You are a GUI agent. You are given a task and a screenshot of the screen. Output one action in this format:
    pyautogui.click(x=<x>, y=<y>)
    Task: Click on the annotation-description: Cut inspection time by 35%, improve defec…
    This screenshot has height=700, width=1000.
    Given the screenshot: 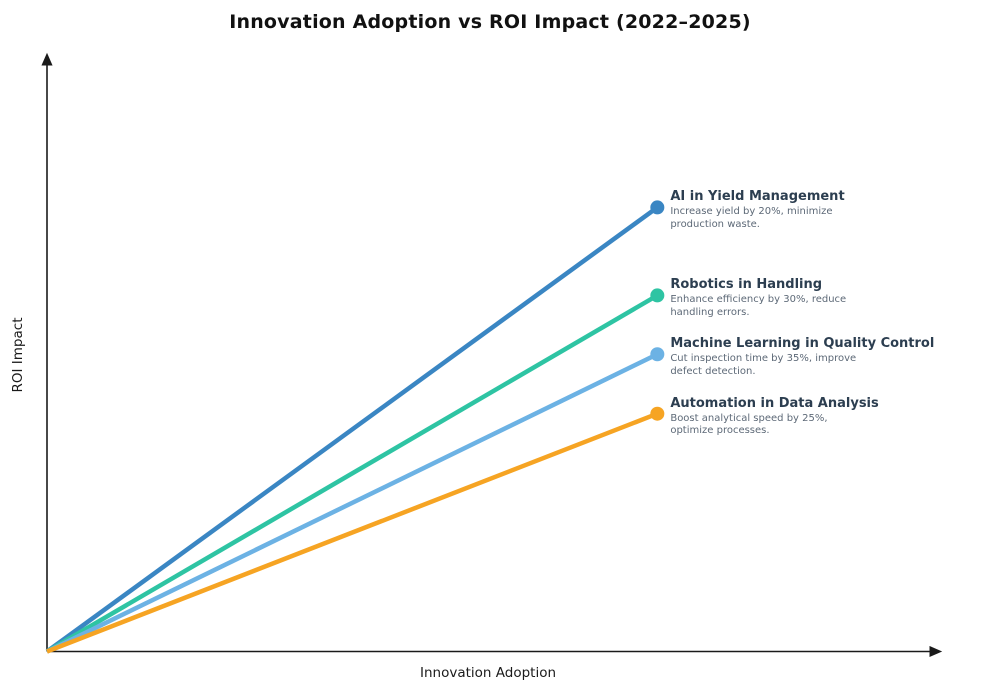 What is the action you would take?
    pyautogui.click(x=763, y=365)
    